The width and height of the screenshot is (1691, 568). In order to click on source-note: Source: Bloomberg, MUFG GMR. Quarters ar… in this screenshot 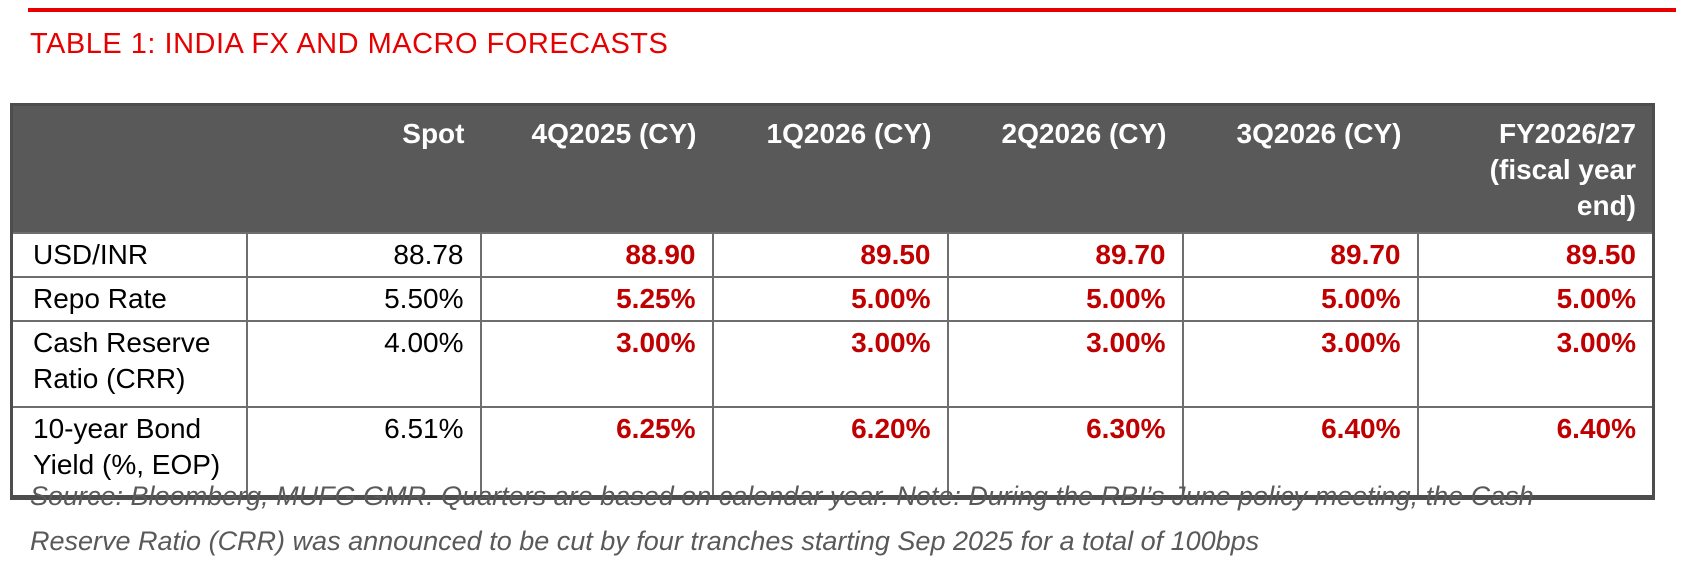, I will do `click(782, 518)`.